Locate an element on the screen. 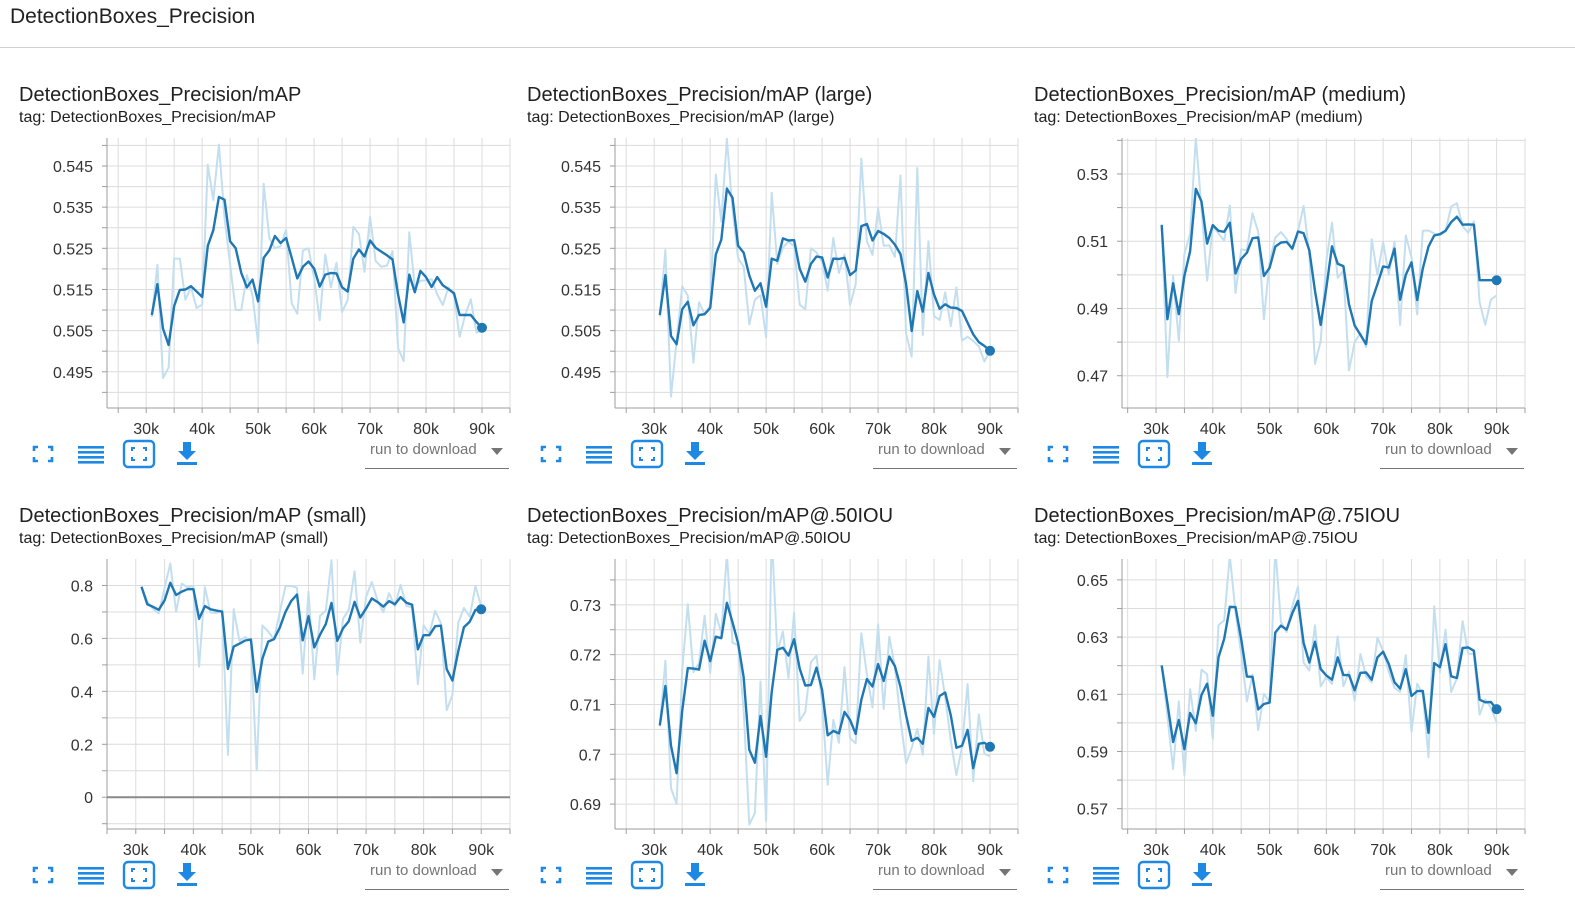 This screenshot has height=917, width=1575. fullscreen-icon is located at coordinates (1058, 875).